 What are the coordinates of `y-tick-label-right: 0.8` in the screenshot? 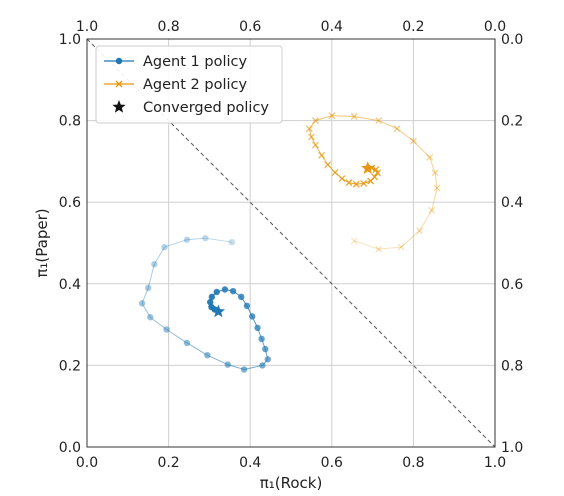 It's located at (512, 366).